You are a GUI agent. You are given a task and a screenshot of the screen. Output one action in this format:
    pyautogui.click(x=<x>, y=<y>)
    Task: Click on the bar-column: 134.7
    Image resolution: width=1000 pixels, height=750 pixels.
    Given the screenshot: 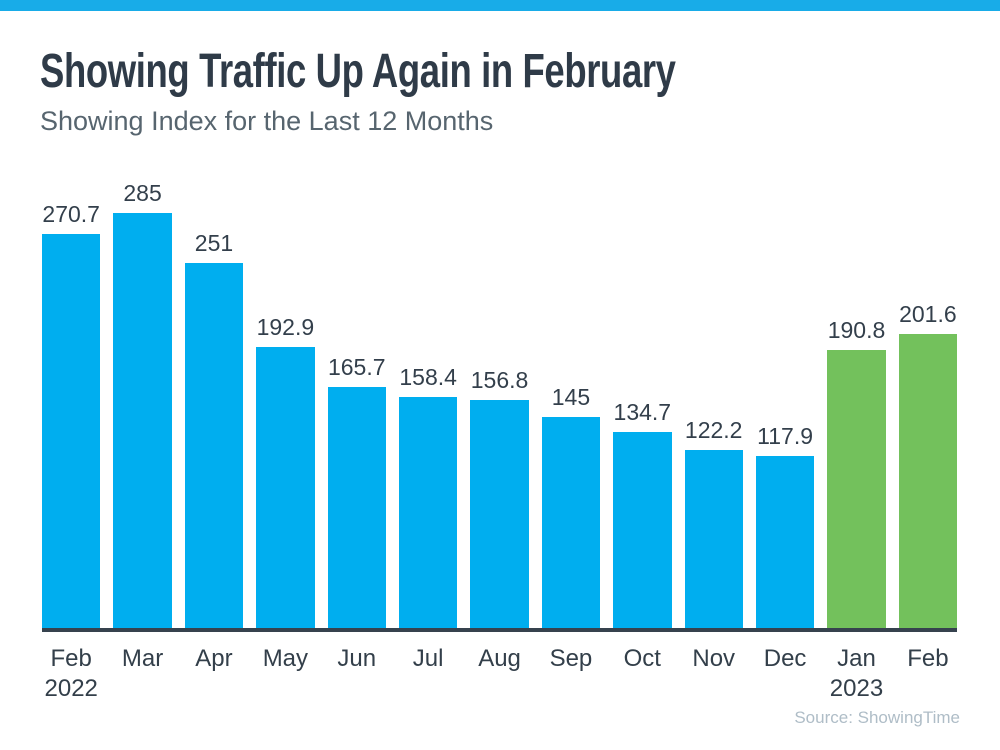 What is the action you would take?
    pyautogui.click(x=642, y=513)
    